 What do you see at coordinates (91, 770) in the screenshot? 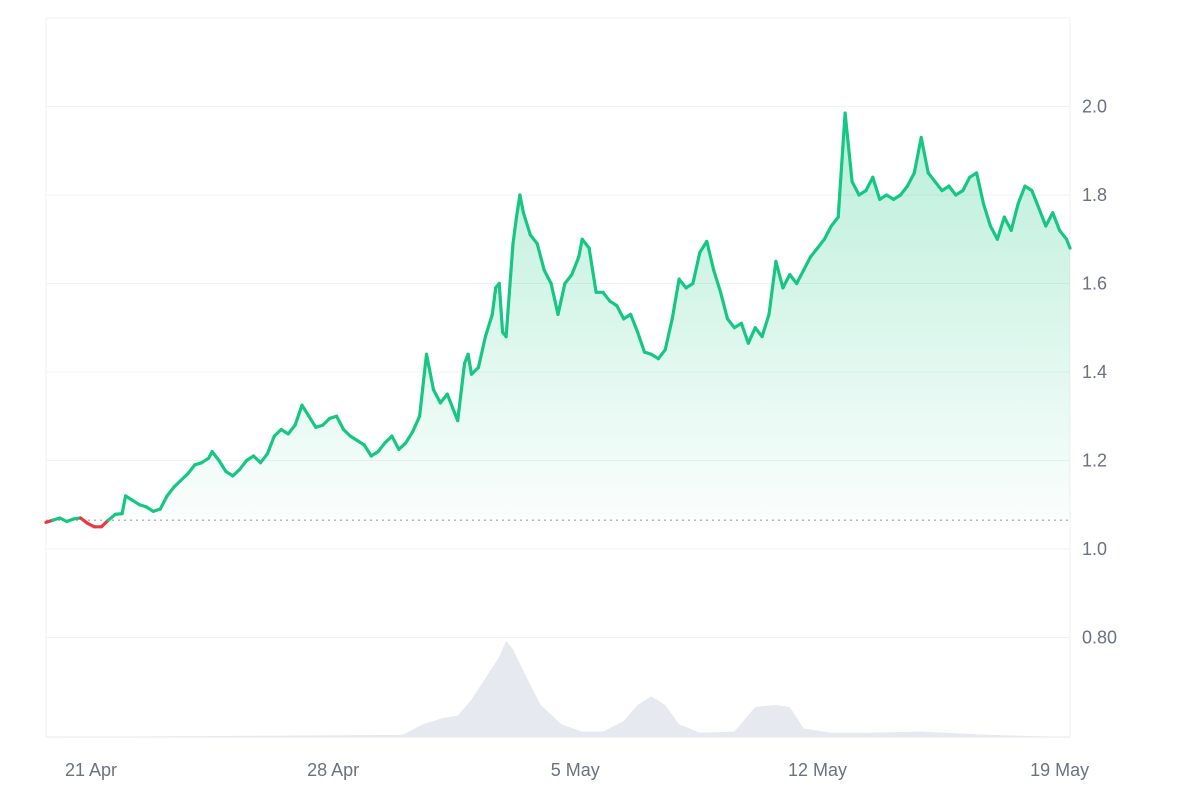
I see `x-tick-label: 21 Apr` at bounding box center [91, 770].